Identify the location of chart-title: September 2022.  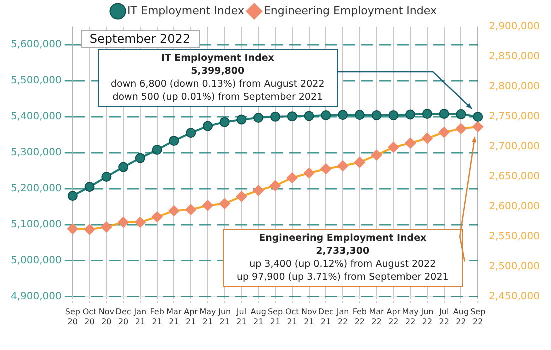
(140, 39).